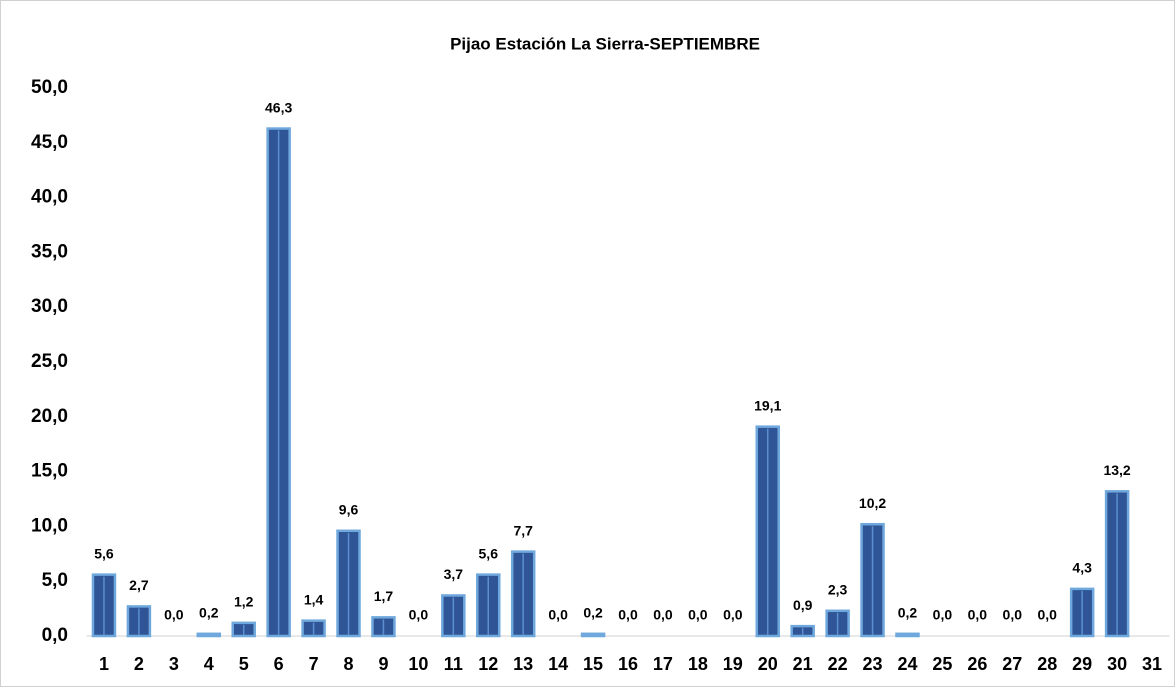  Describe the element at coordinates (244, 664) in the screenshot. I see `x-tick-label: 5` at that location.